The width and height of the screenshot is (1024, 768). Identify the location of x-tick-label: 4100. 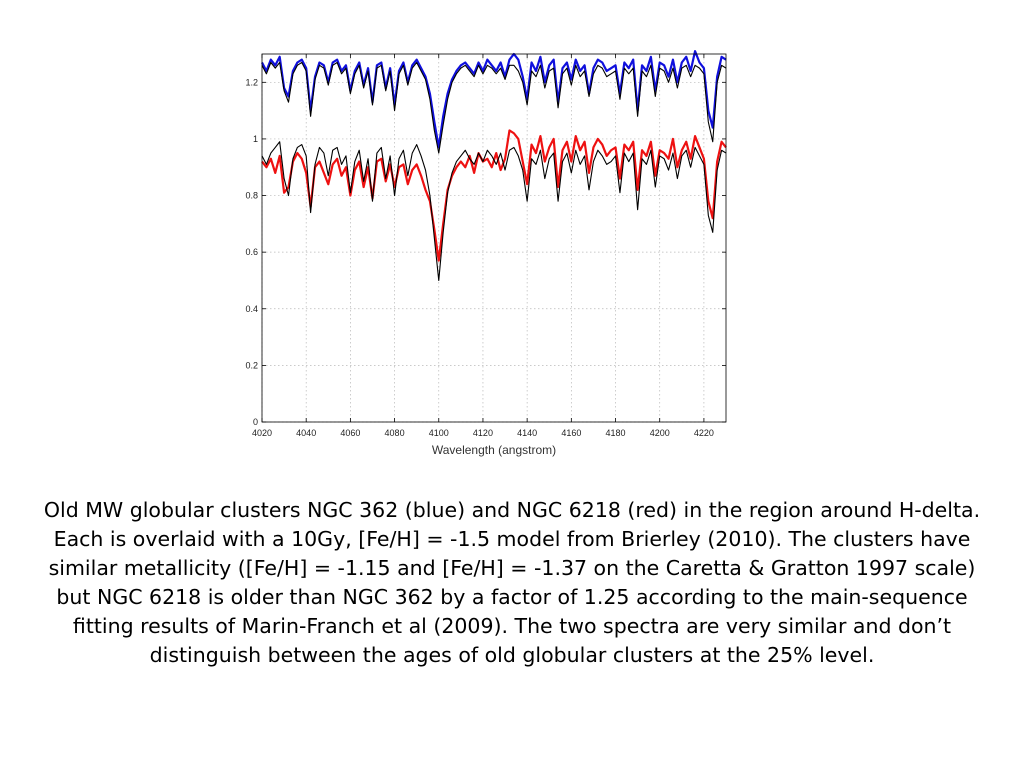
(439, 433).